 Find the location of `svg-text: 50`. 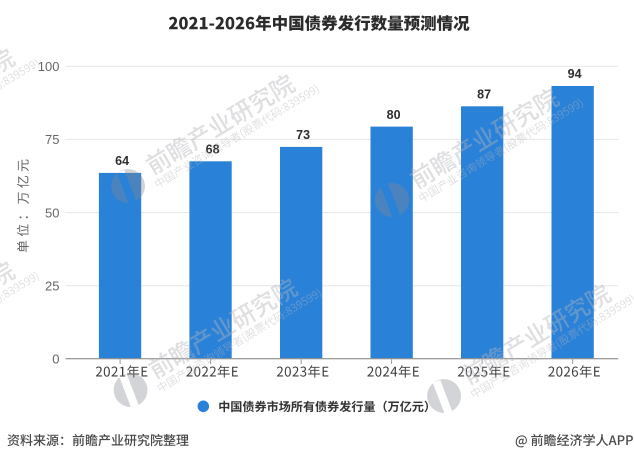

svg-text: 50 is located at coordinates (52, 212).